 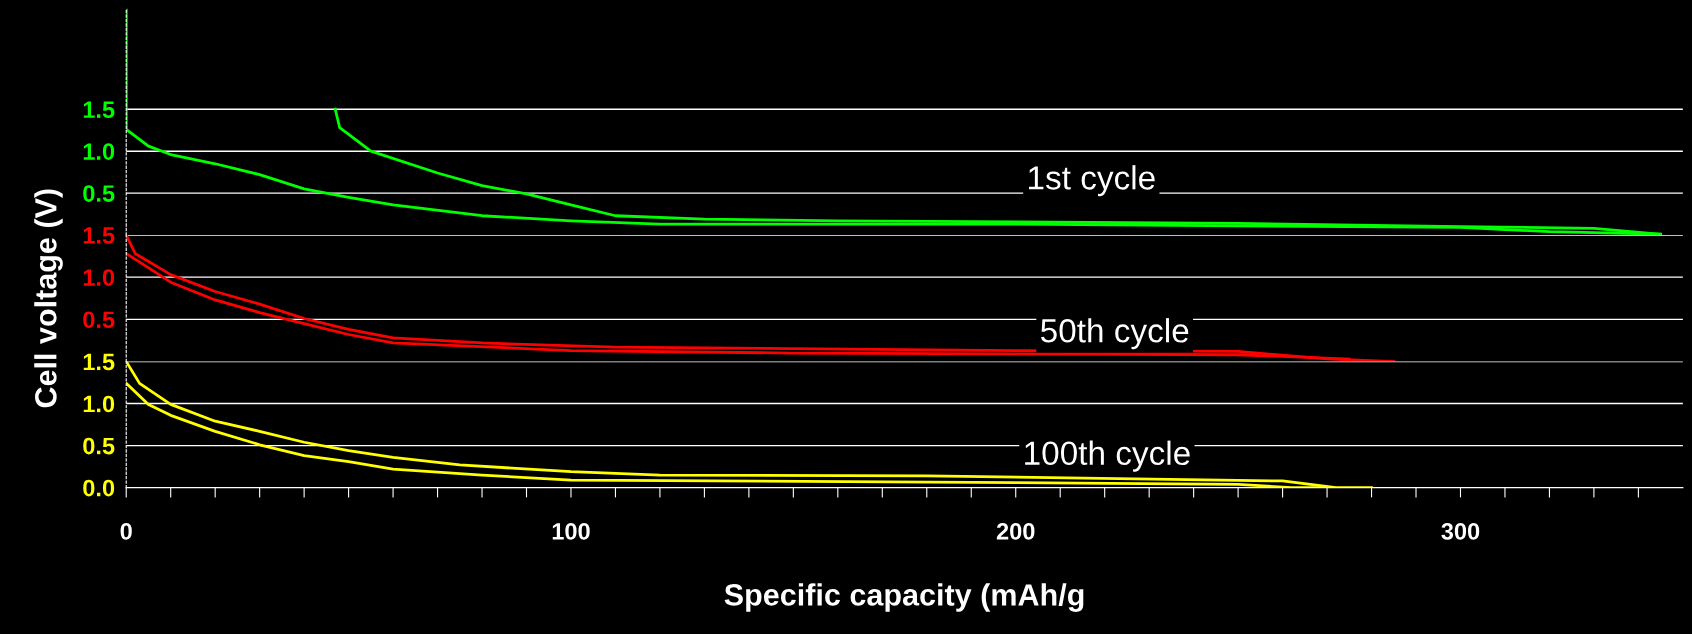 What do you see at coordinates (904, 597) in the screenshot?
I see `x-axis-title: Specific capacity (mAh/g` at bounding box center [904, 597].